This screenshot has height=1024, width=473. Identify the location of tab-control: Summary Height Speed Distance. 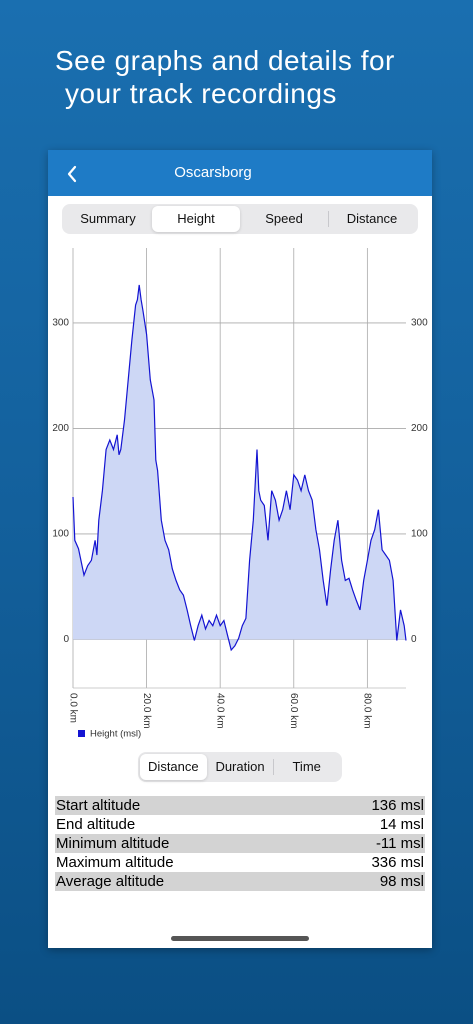
(240, 219).